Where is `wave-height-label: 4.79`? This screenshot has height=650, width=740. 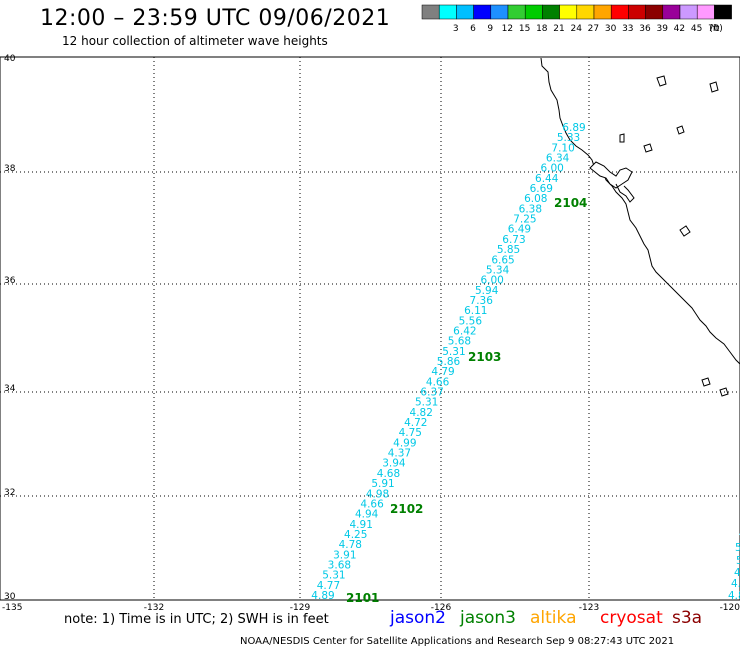
wave-height-label: 4.79 is located at coordinates (442, 372).